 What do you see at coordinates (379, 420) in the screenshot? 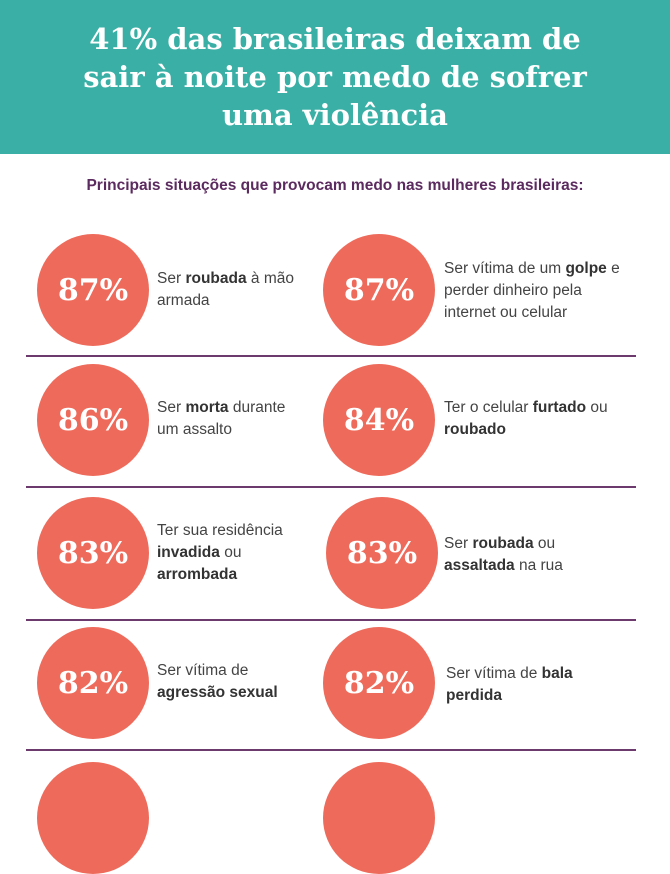
I see `percentage-circle: 84%` at bounding box center [379, 420].